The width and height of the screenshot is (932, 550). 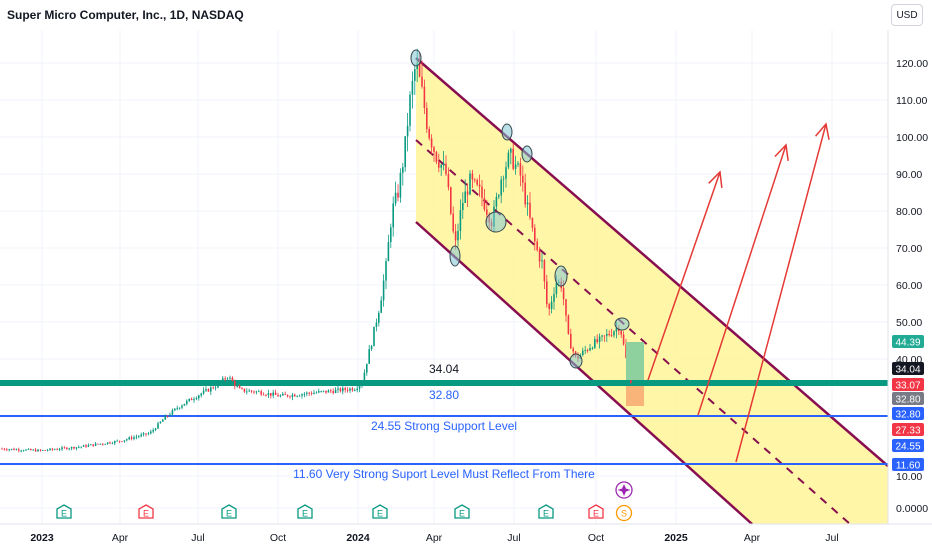 What do you see at coordinates (912, 138) in the screenshot?
I see `price-tick-label: 100.00` at bounding box center [912, 138].